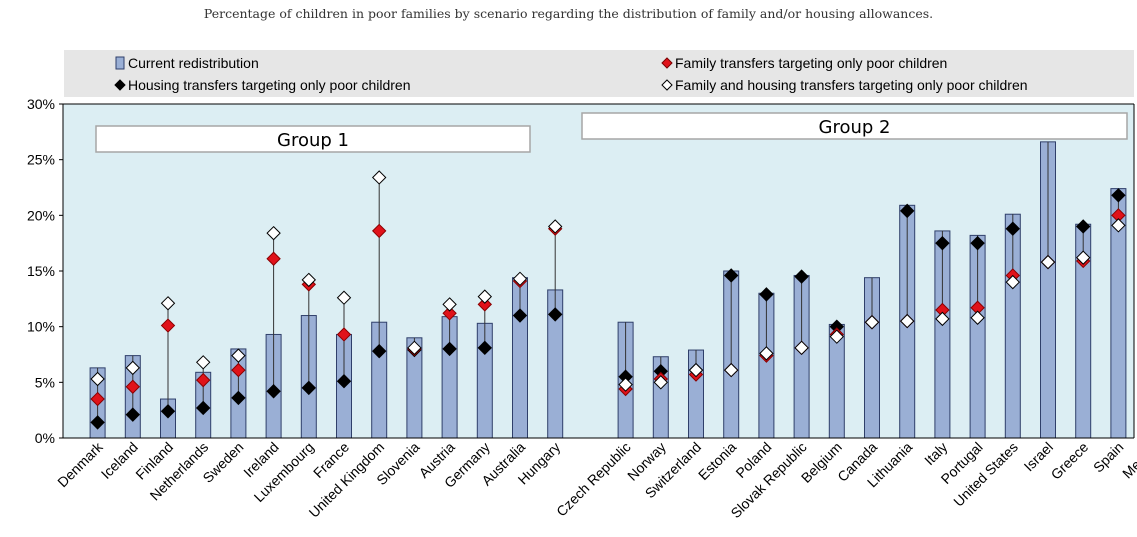 Image resolution: width=1137 pixels, height=537 pixels. I want to click on y-tick-label: 5%, so click(45, 382).